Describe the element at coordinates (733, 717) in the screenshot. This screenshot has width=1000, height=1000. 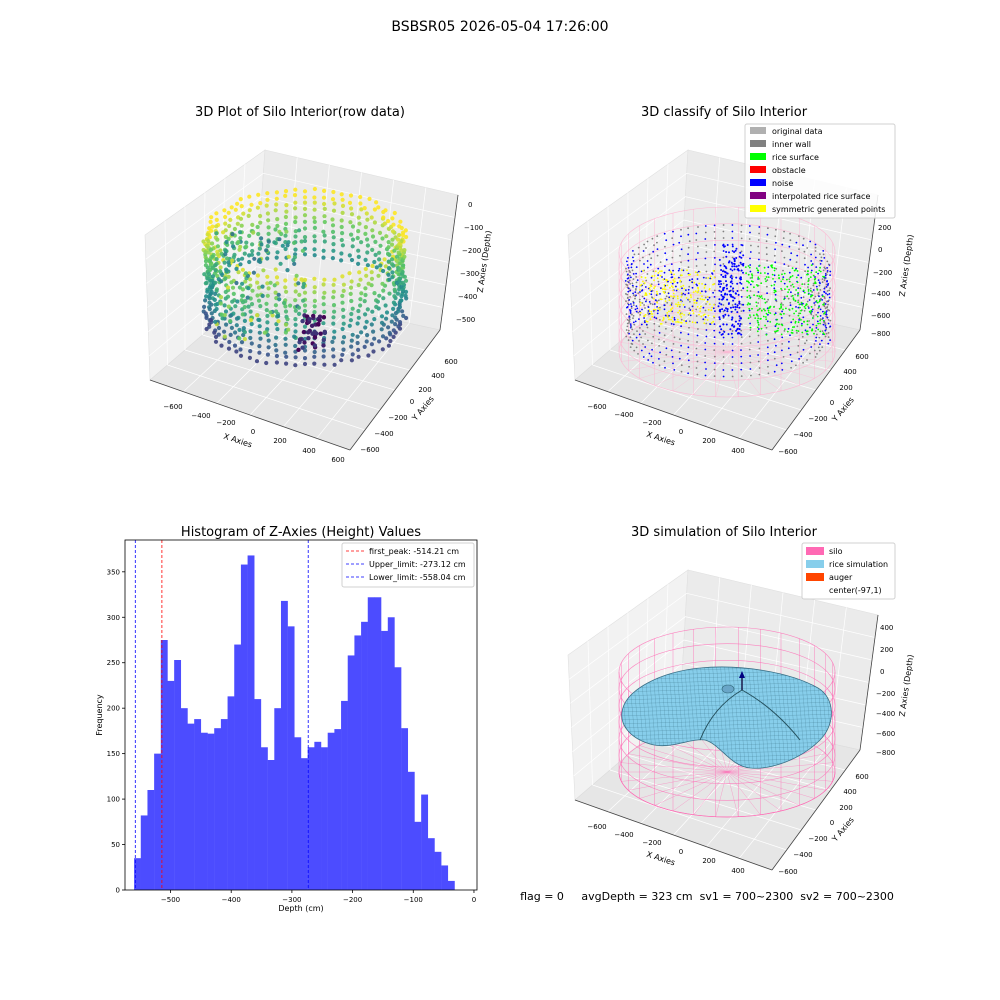
I see `mesh-line` at that location.